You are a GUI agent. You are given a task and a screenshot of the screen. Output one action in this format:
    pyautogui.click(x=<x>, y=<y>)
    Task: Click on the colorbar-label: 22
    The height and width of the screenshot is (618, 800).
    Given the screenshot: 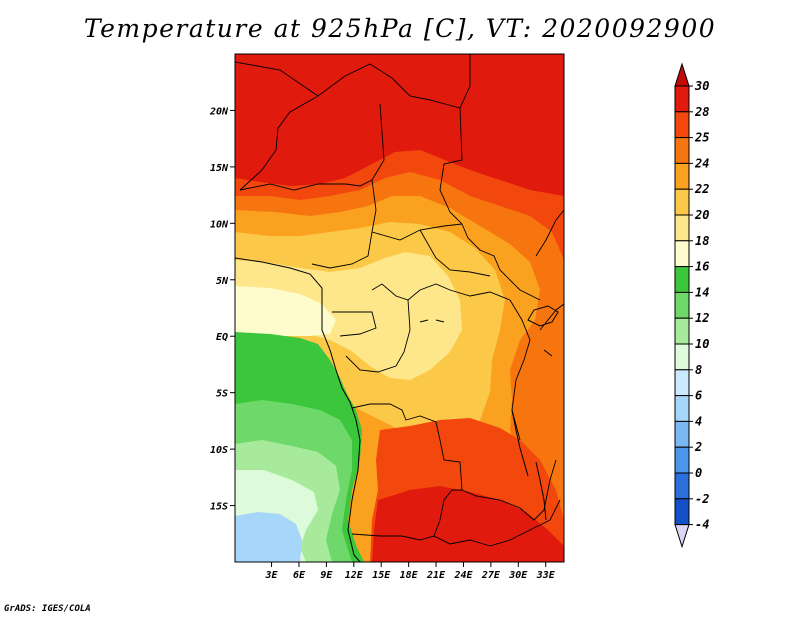 What is the action you would take?
    pyautogui.click(x=701, y=189)
    